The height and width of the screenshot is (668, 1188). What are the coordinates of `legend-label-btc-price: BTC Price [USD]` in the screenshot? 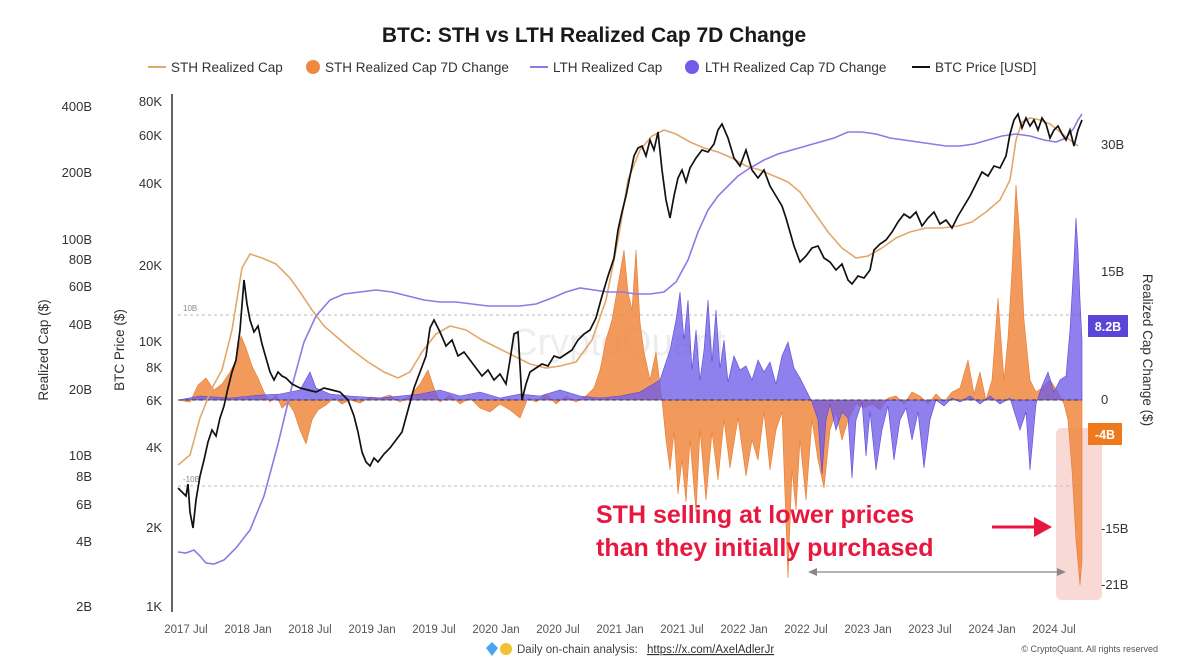 It's located at (985, 67).